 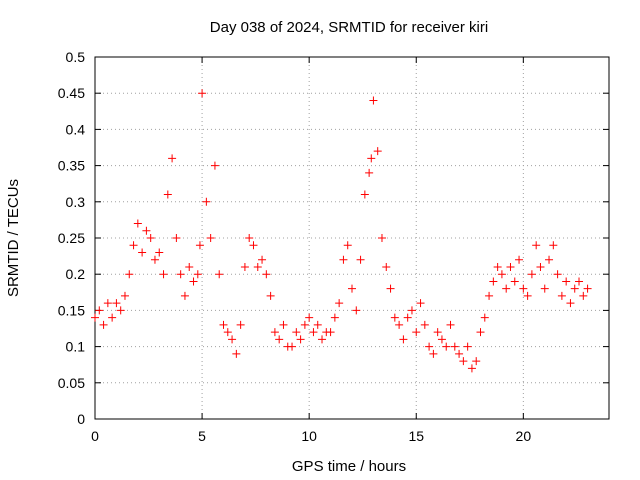 What do you see at coordinates (71, 310) in the screenshot?
I see `y-tick-label: 0.15` at bounding box center [71, 310].